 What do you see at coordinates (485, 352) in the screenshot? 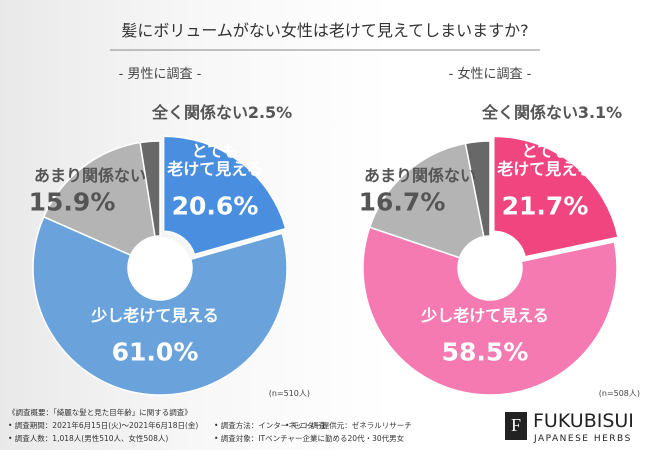
I see `value-label: 58.5%` at bounding box center [485, 352].